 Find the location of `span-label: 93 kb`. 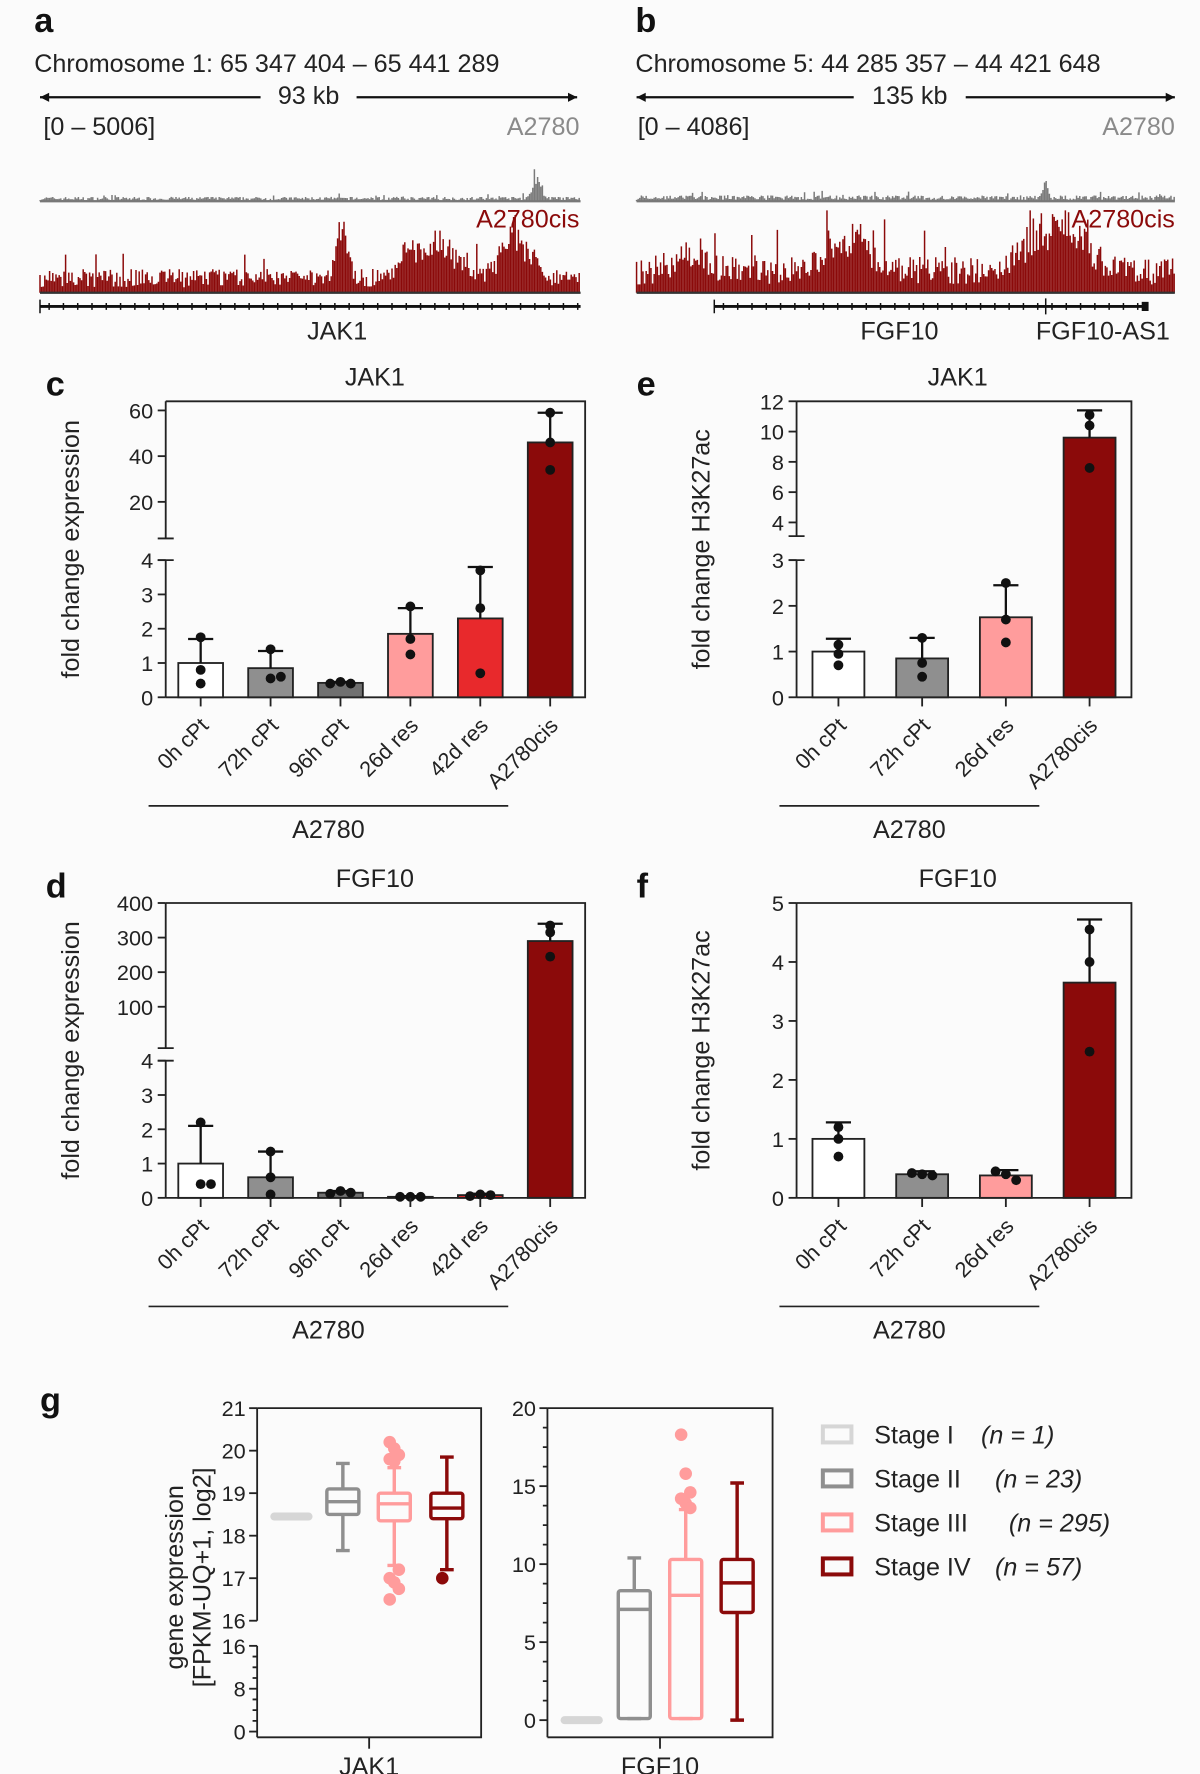

span-label: 93 kb is located at coordinates (308, 96).